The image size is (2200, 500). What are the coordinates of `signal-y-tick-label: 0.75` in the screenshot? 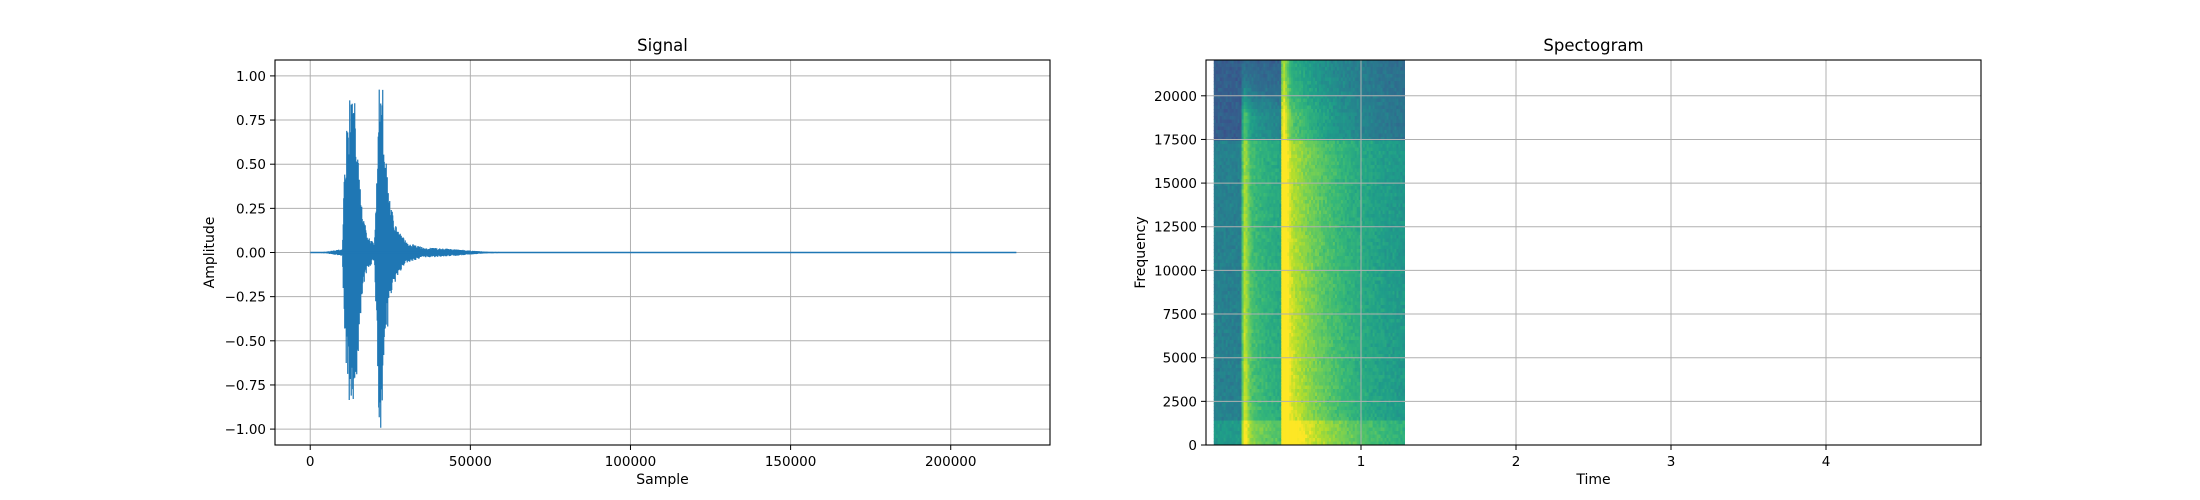 It's located at (251, 121).